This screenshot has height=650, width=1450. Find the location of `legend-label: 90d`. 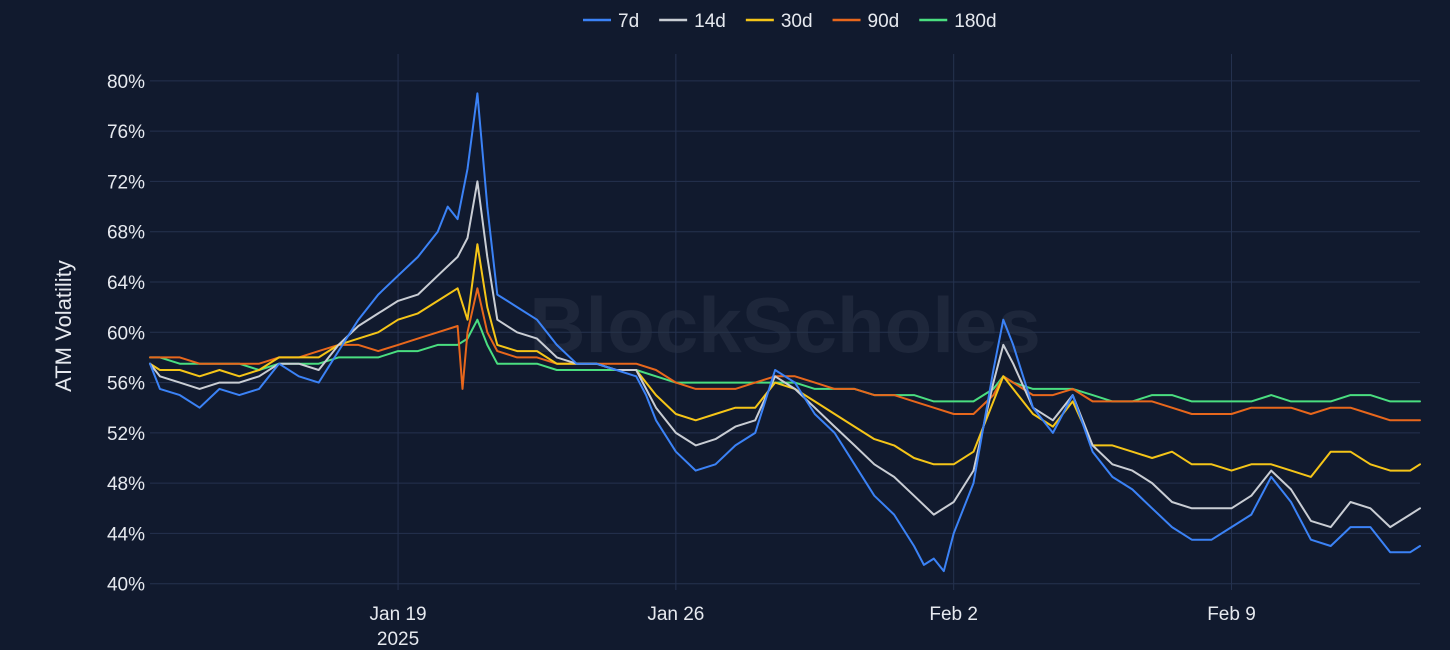

legend-label: 90d is located at coordinates (884, 21).